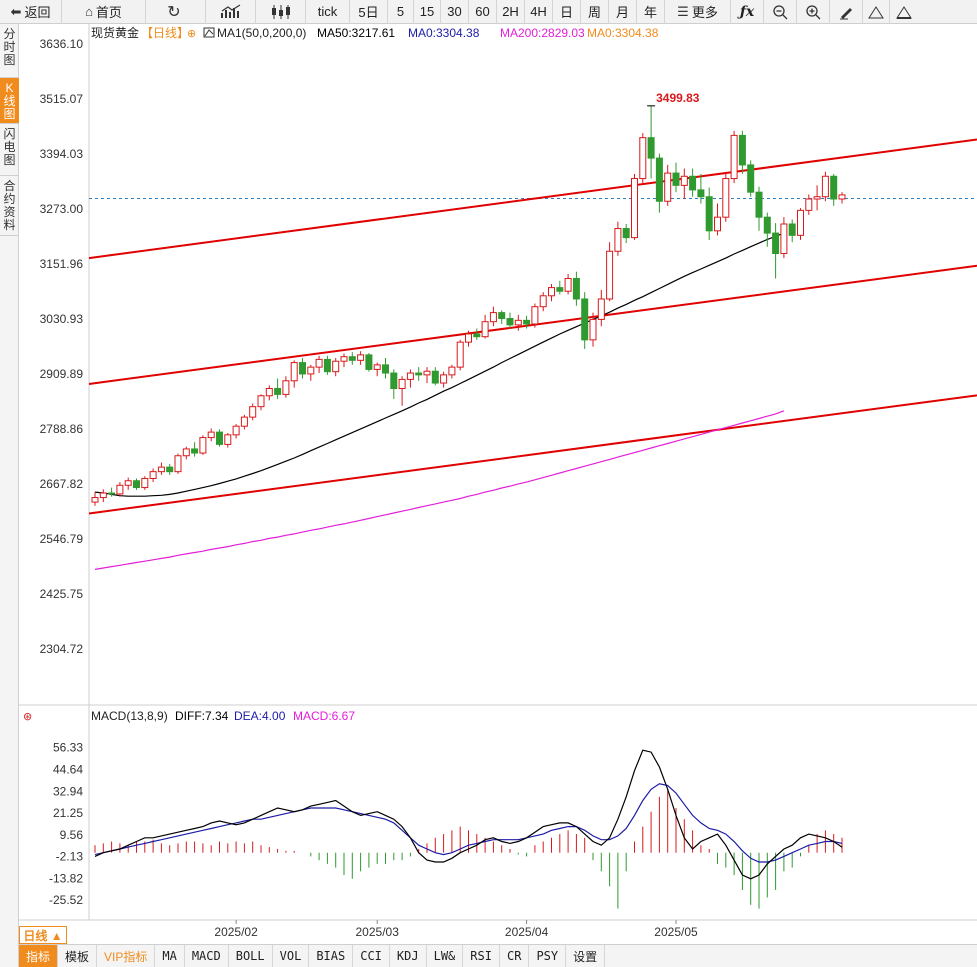  I want to click on back-button: ⬅ 返回, so click(31, 12).